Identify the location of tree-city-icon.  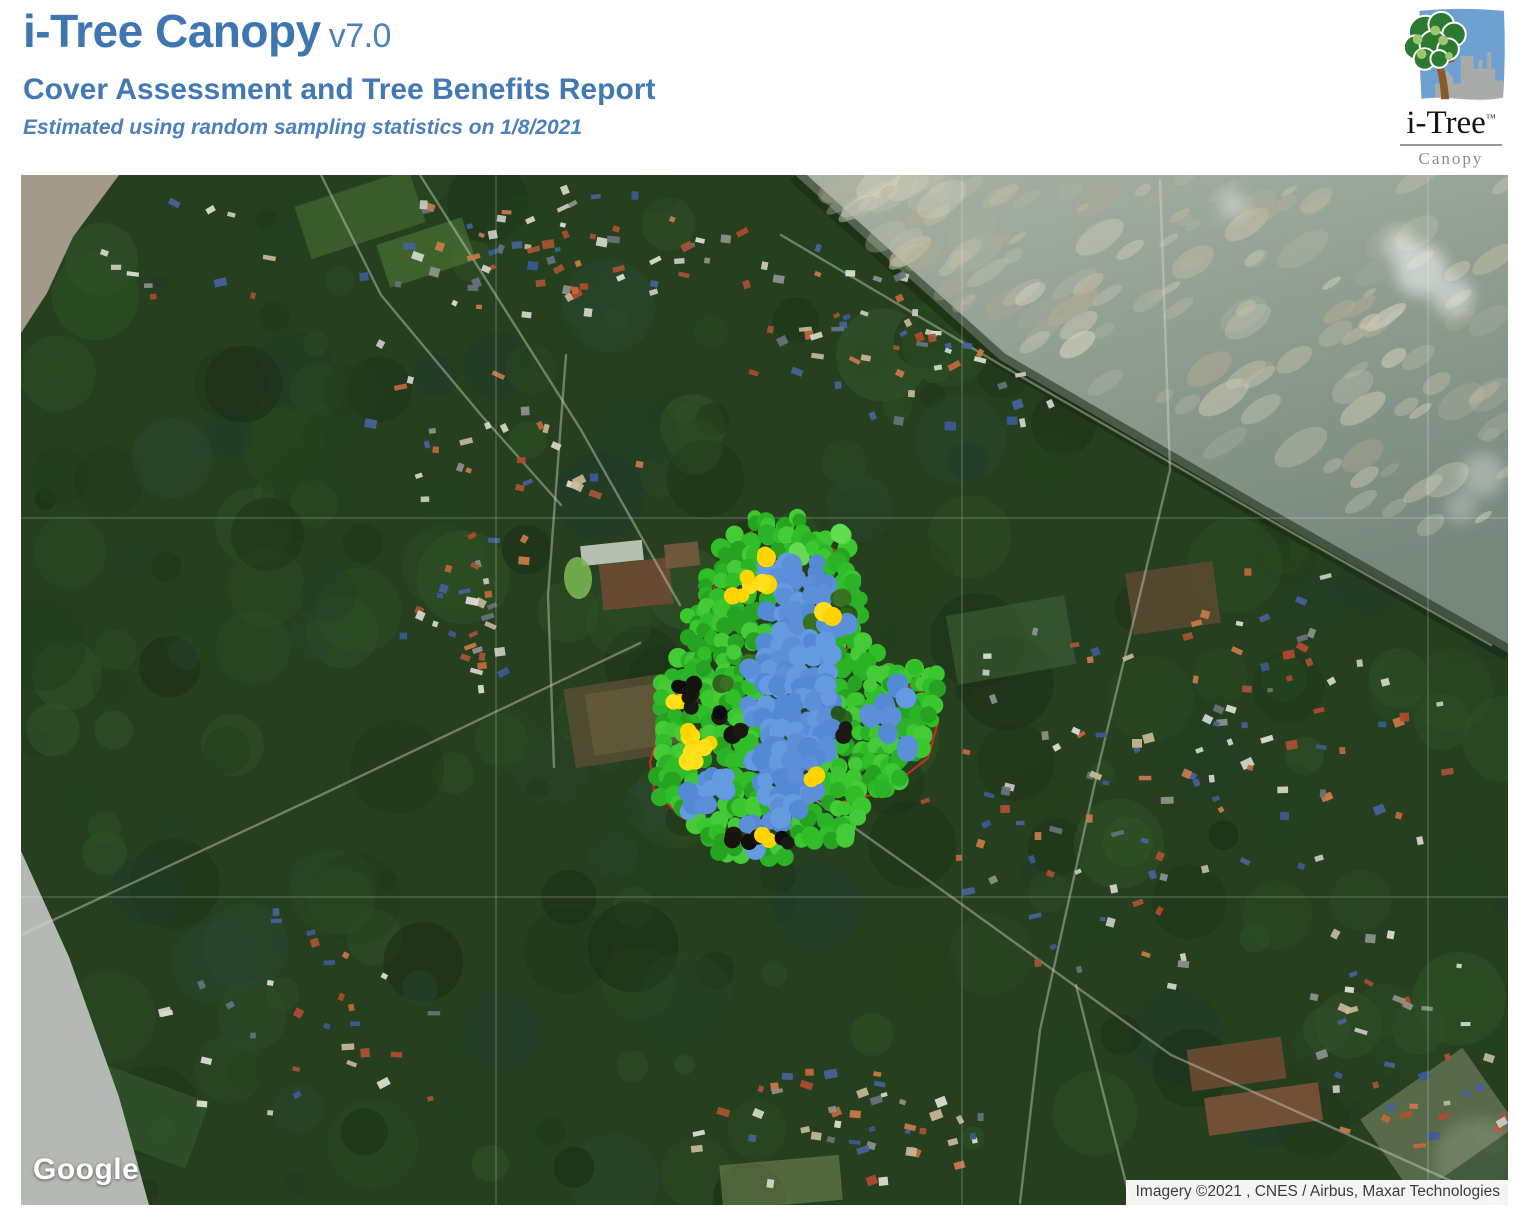
(1453, 58).